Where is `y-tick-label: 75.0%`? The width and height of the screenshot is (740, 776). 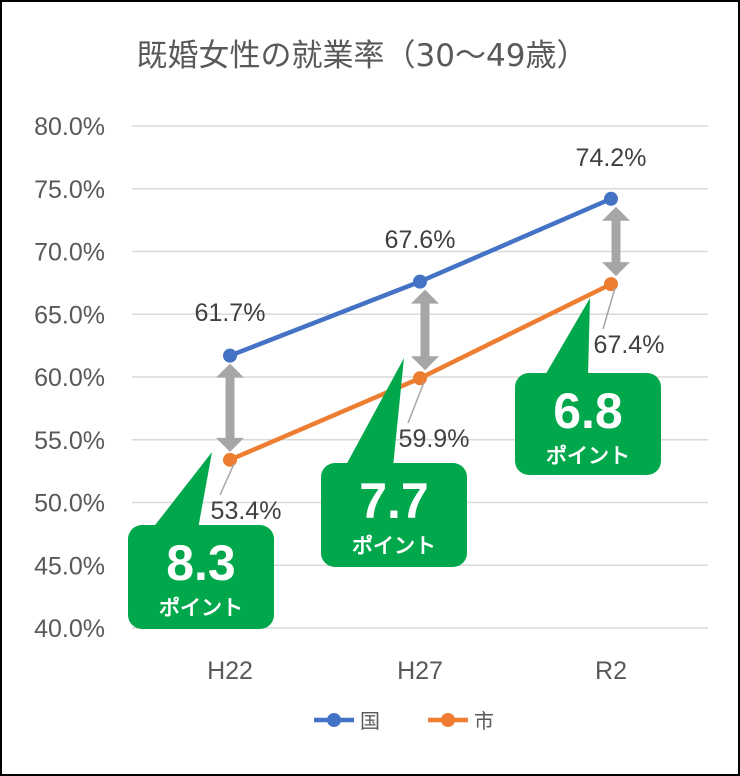 y-tick-label: 75.0% is located at coordinates (69, 190).